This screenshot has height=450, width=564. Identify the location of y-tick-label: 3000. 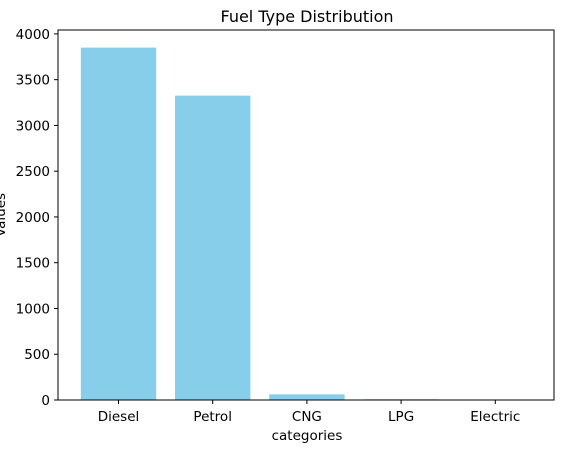
(33, 126).